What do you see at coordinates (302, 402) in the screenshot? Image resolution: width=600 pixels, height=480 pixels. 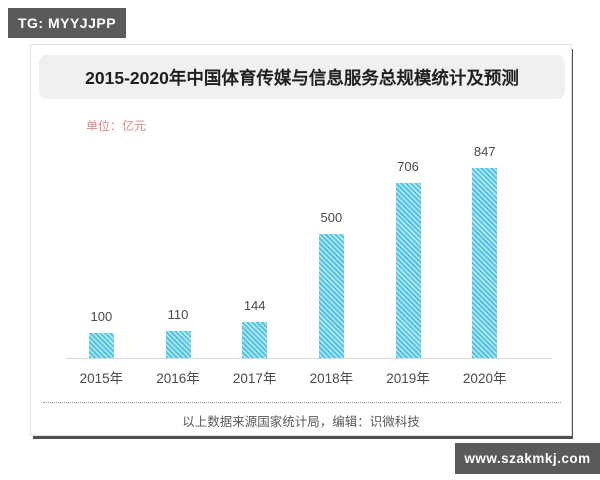 I see `dotted-separator` at bounding box center [302, 402].